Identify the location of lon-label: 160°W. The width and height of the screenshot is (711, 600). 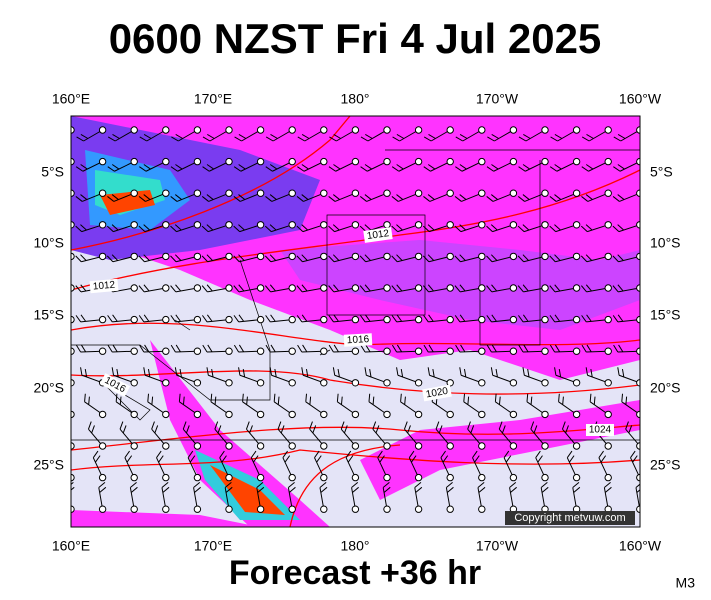
(640, 99).